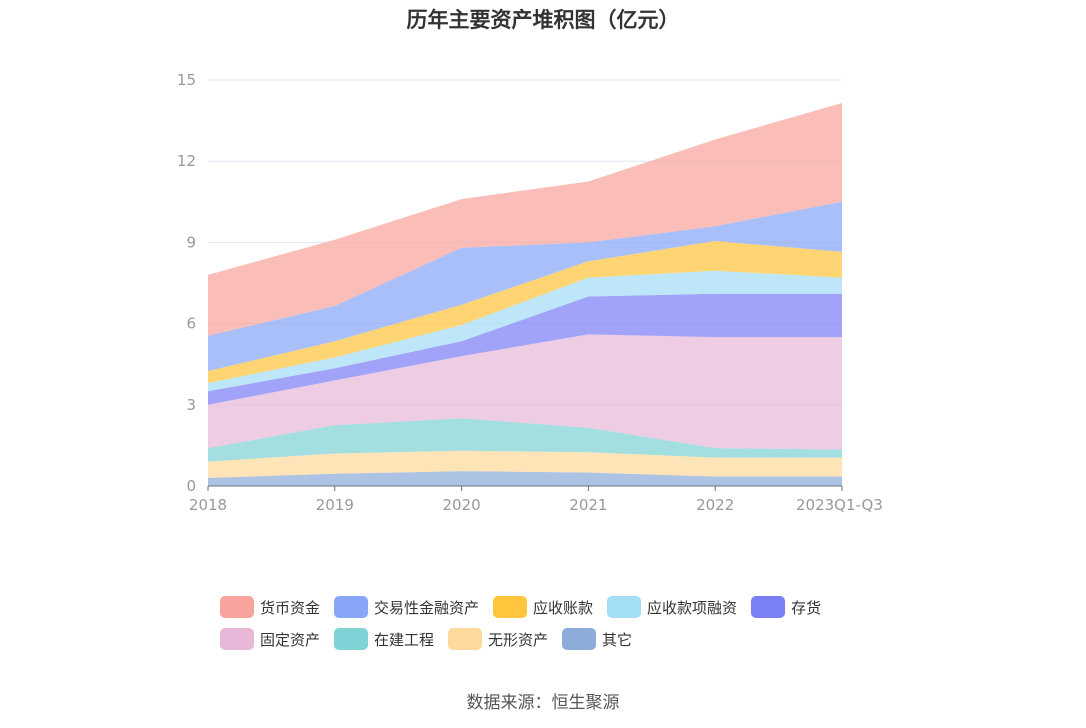 The image size is (1086, 728). I want to click on y-tick-label: 15, so click(186, 80).